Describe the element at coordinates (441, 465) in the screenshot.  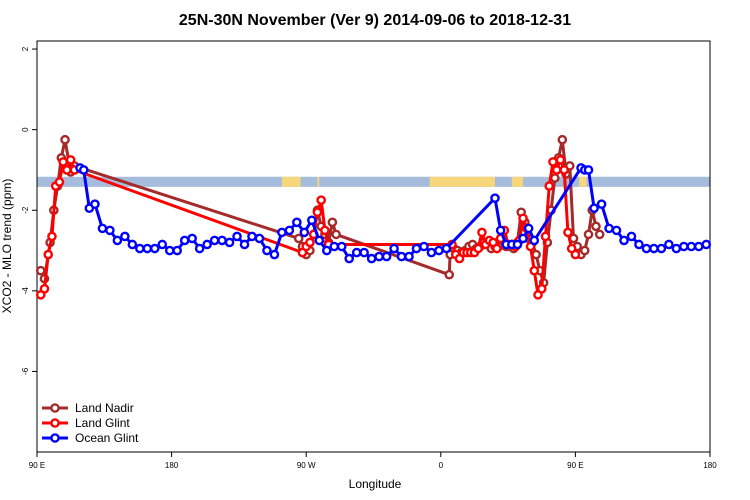
I see `x-tick-label: 0` at that location.